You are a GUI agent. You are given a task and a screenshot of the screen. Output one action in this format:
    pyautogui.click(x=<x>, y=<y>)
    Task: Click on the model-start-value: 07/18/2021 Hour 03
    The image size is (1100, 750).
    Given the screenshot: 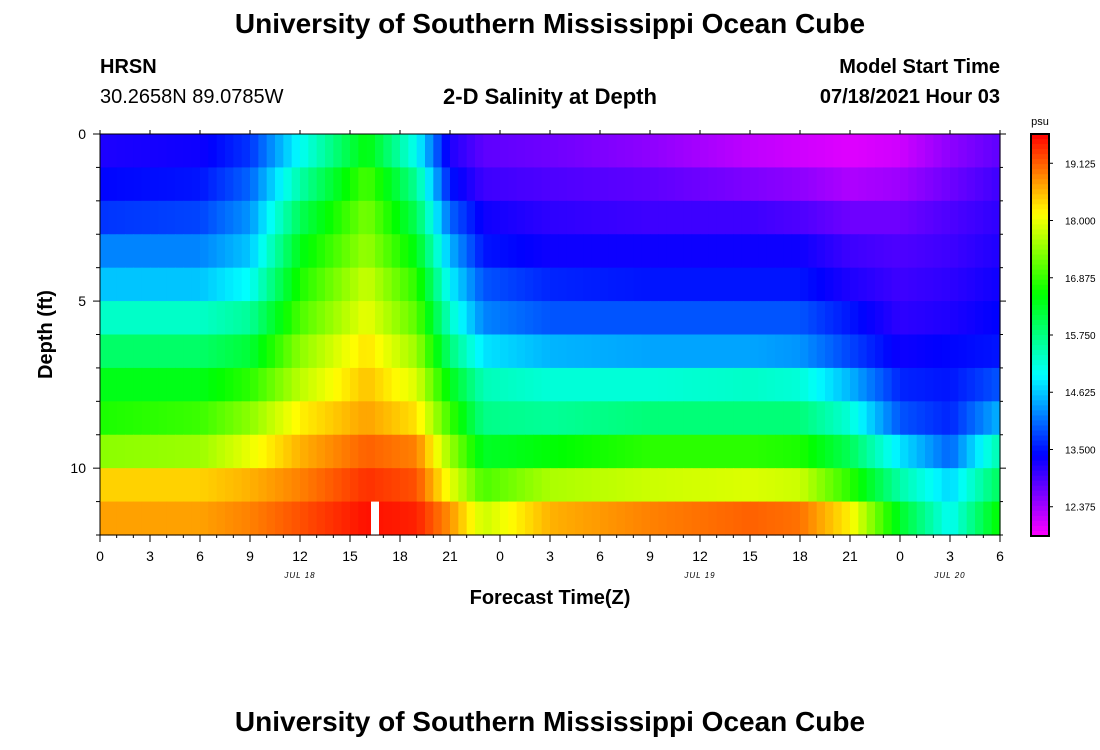 What is the action you would take?
    pyautogui.click(x=909, y=97)
    